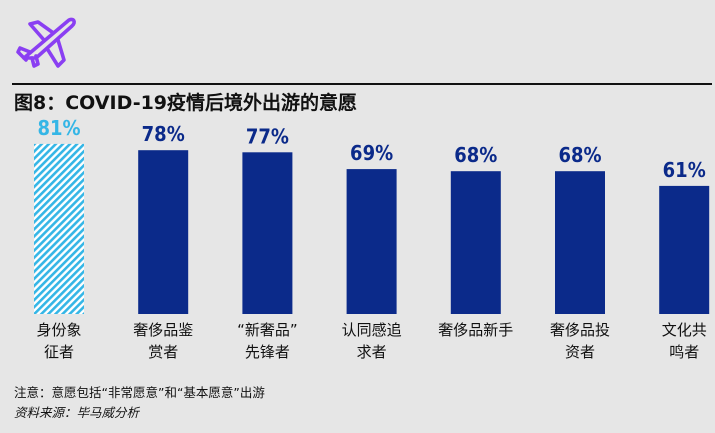  What do you see at coordinates (475, 330) in the screenshot?
I see `category-label-5-line-1: 奢侈品新手` at bounding box center [475, 330].